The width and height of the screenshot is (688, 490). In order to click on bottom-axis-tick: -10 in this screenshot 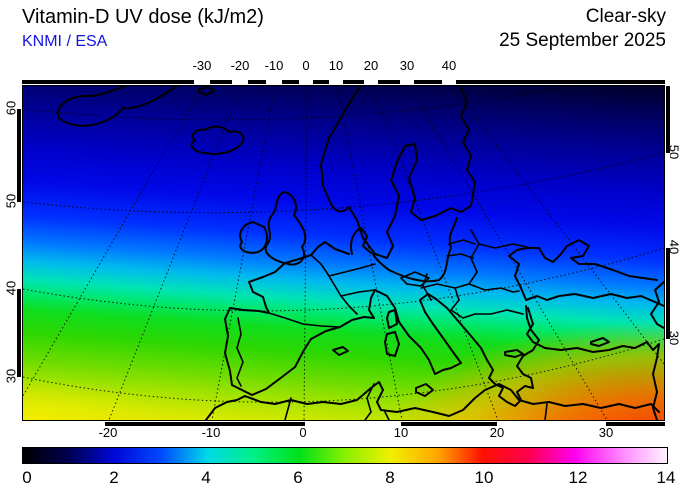, I will do `click(211, 432)`.